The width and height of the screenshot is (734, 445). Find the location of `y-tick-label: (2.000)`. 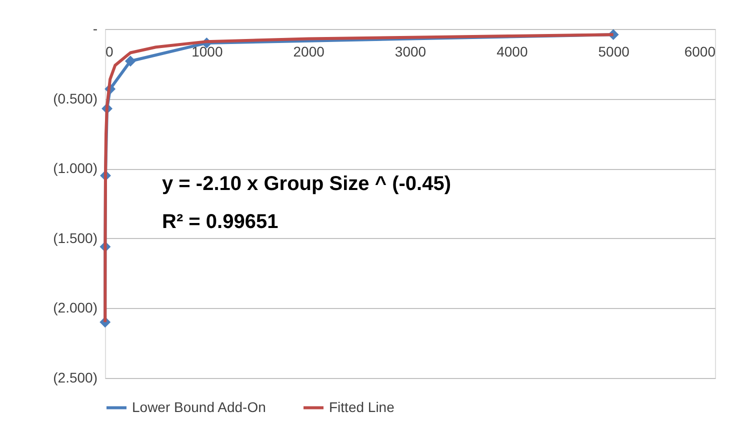

y-tick-label: (2.000) is located at coordinates (75, 308).